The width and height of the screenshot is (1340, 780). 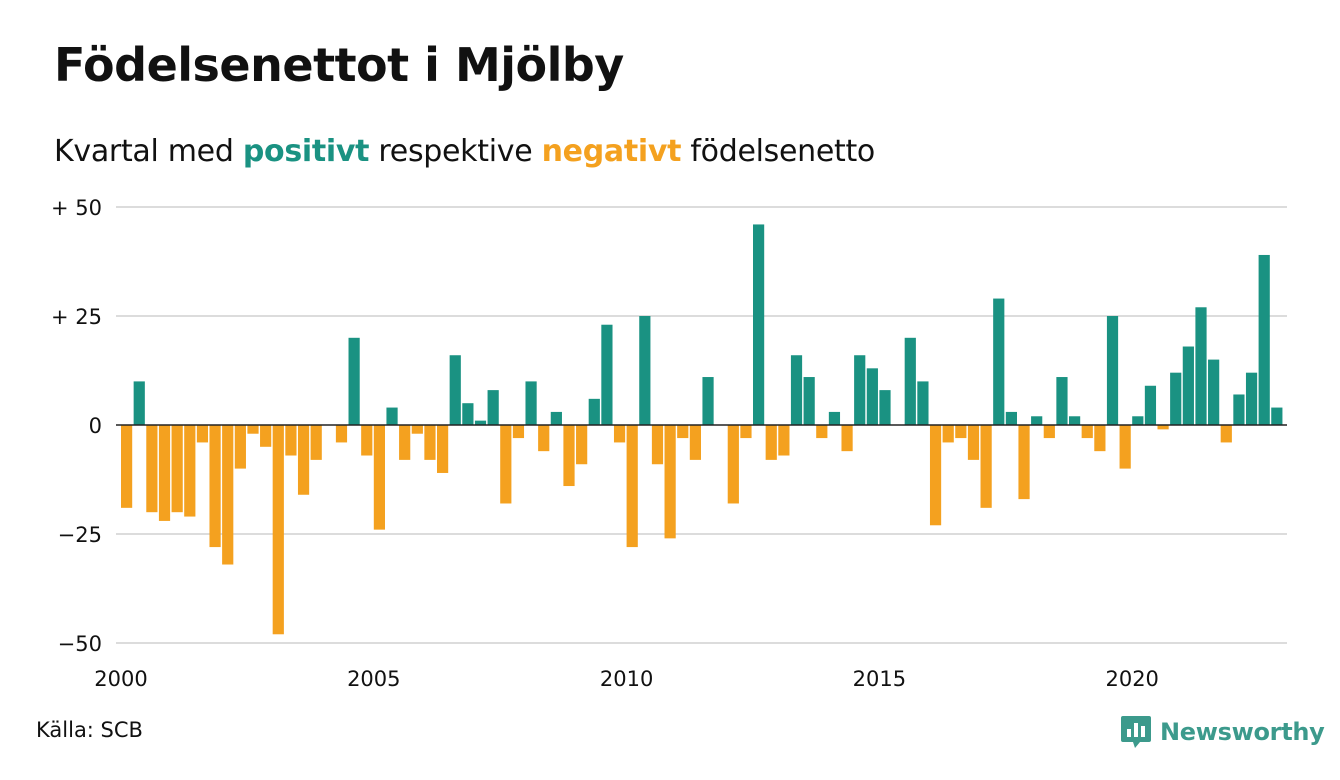 I want to click on source-note: Källa: SCB, so click(x=89, y=730).